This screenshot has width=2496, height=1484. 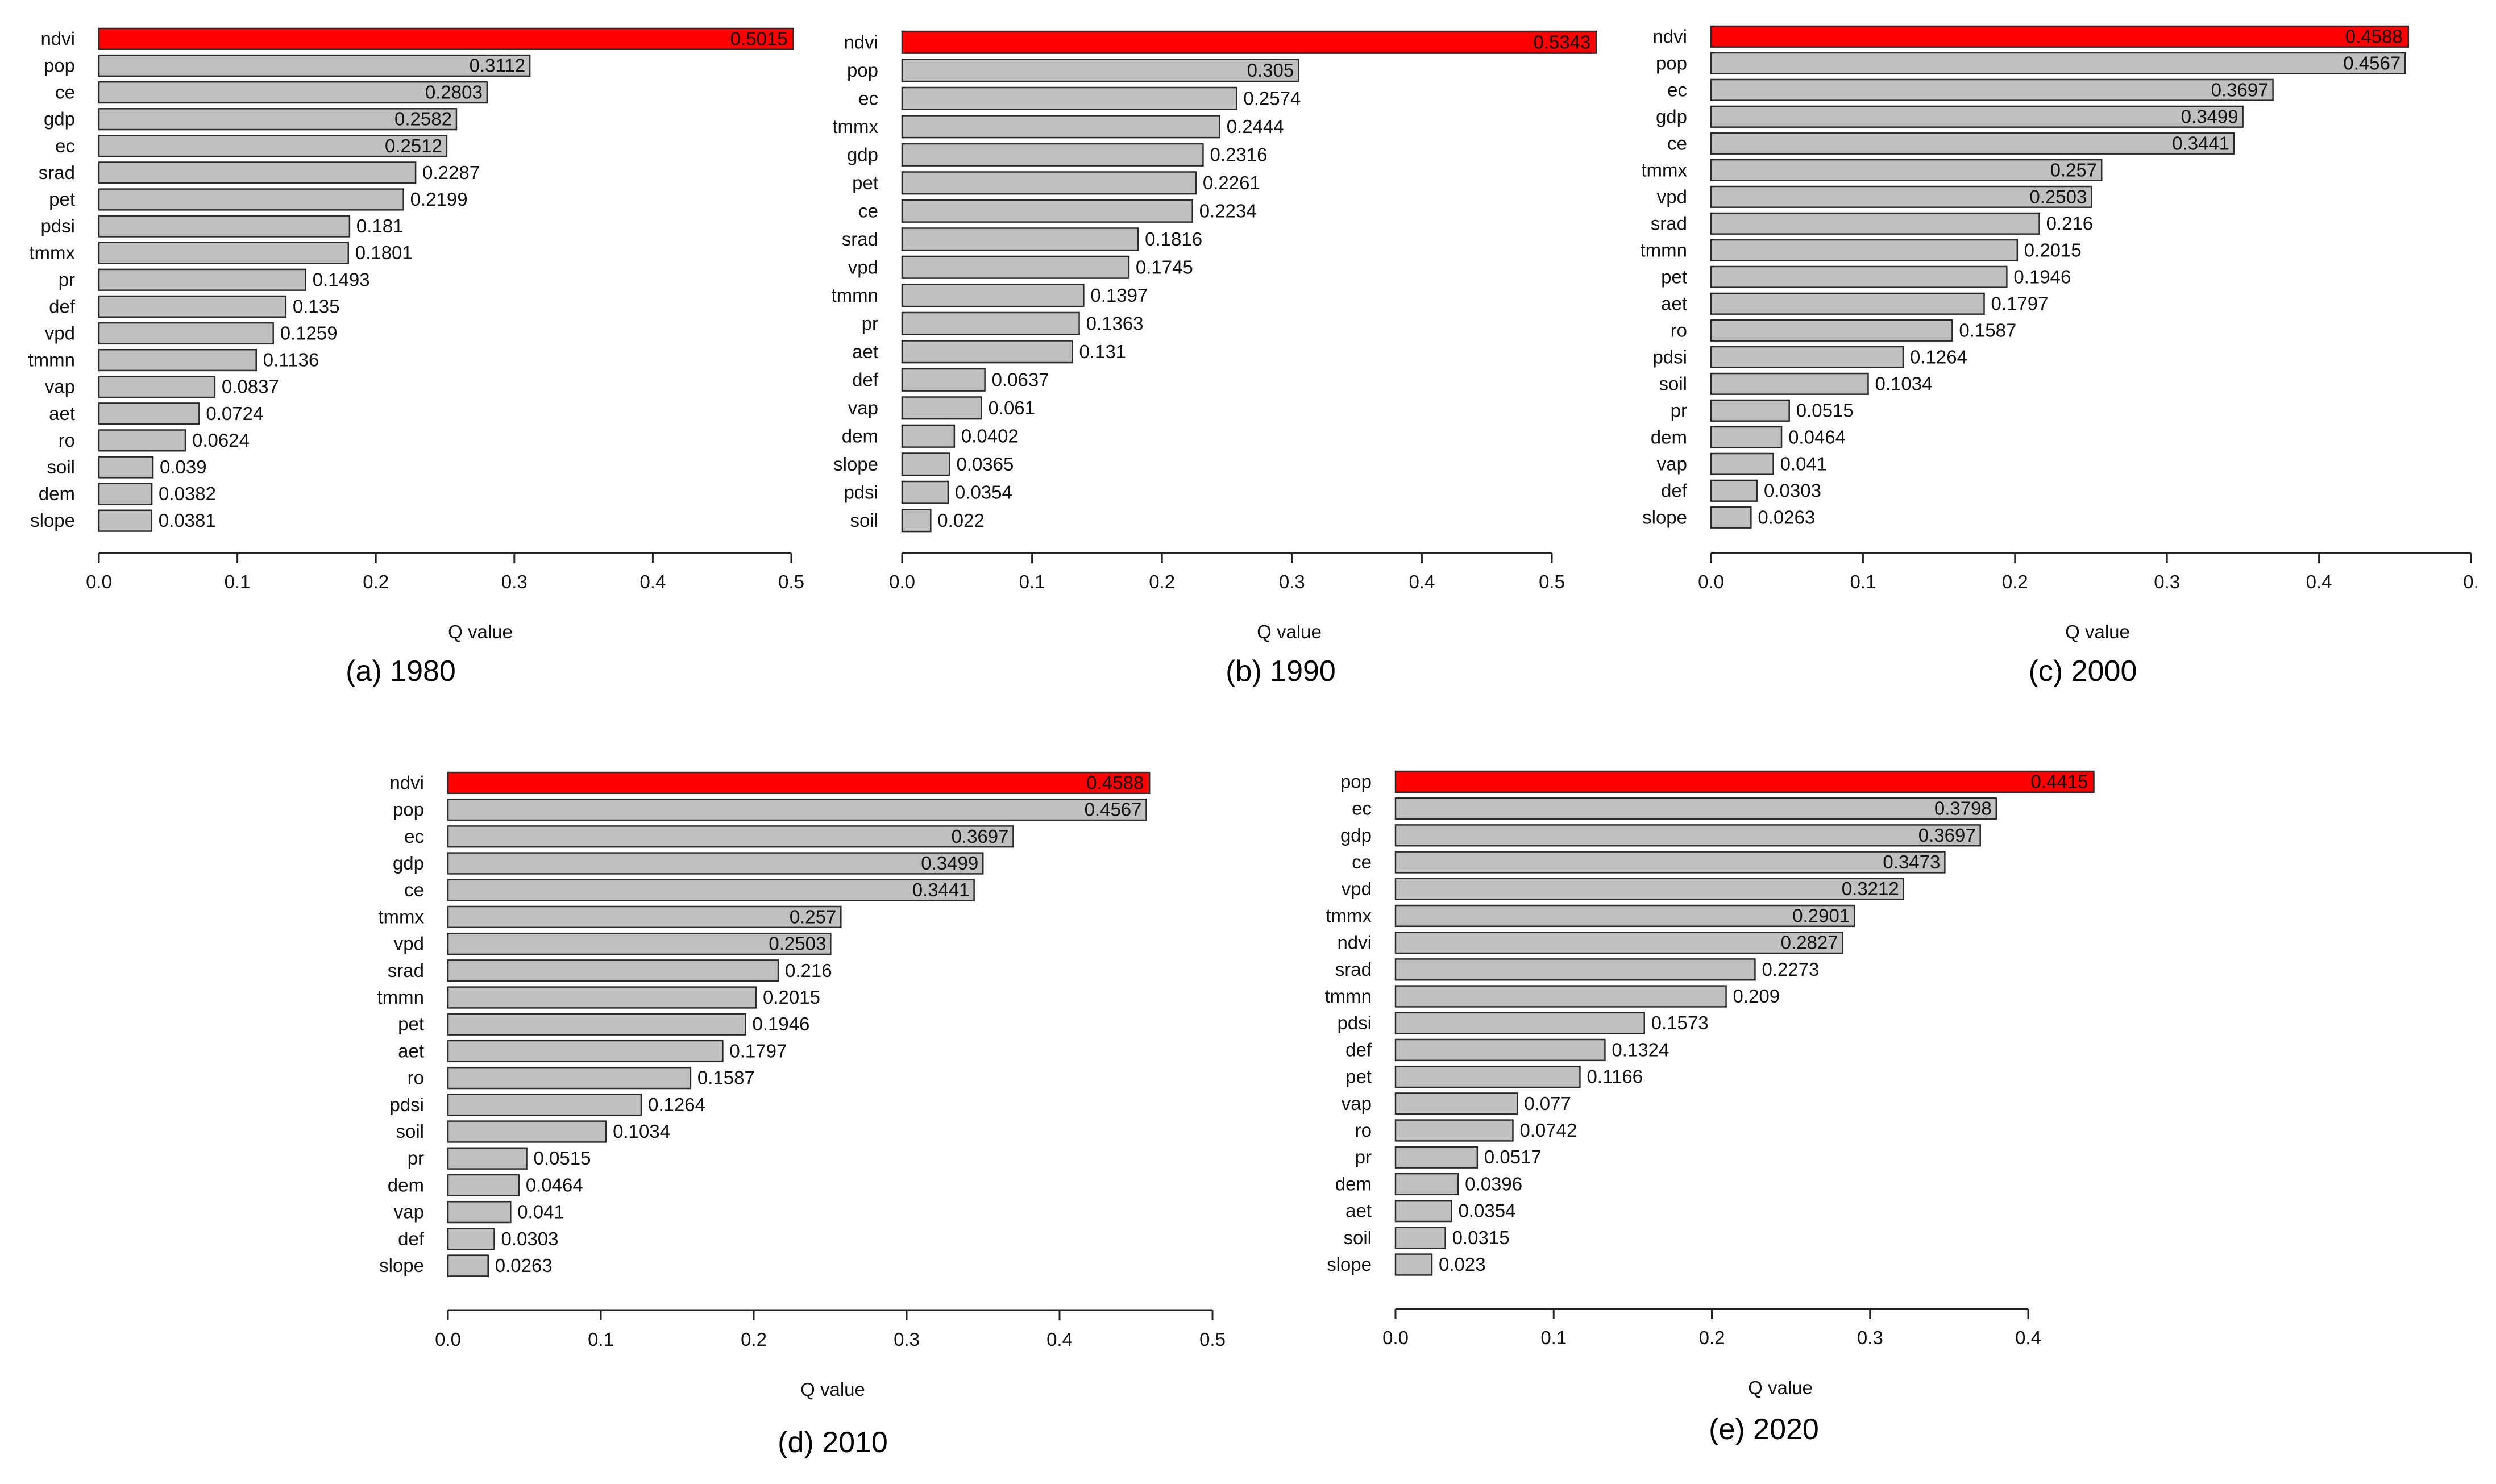 What do you see at coordinates (833, 1443) in the screenshot?
I see `panel-caption: (d) 2010` at bounding box center [833, 1443].